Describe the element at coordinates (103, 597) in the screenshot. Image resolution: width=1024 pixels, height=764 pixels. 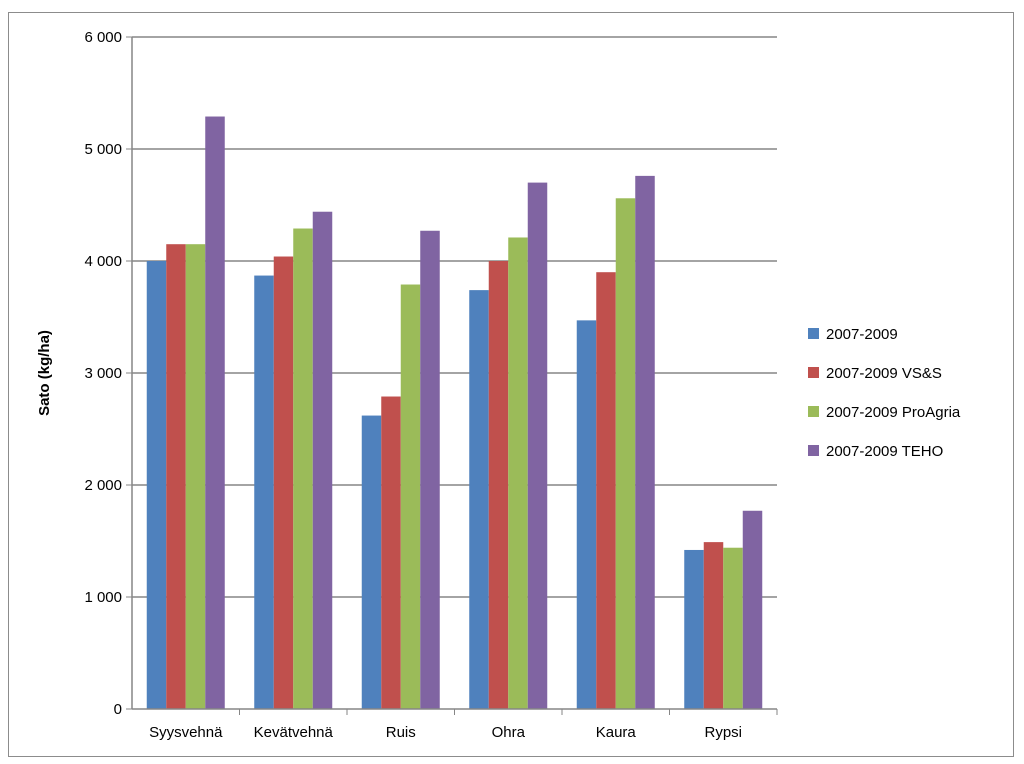
I see `y-tick-label: 1 000` at that location.